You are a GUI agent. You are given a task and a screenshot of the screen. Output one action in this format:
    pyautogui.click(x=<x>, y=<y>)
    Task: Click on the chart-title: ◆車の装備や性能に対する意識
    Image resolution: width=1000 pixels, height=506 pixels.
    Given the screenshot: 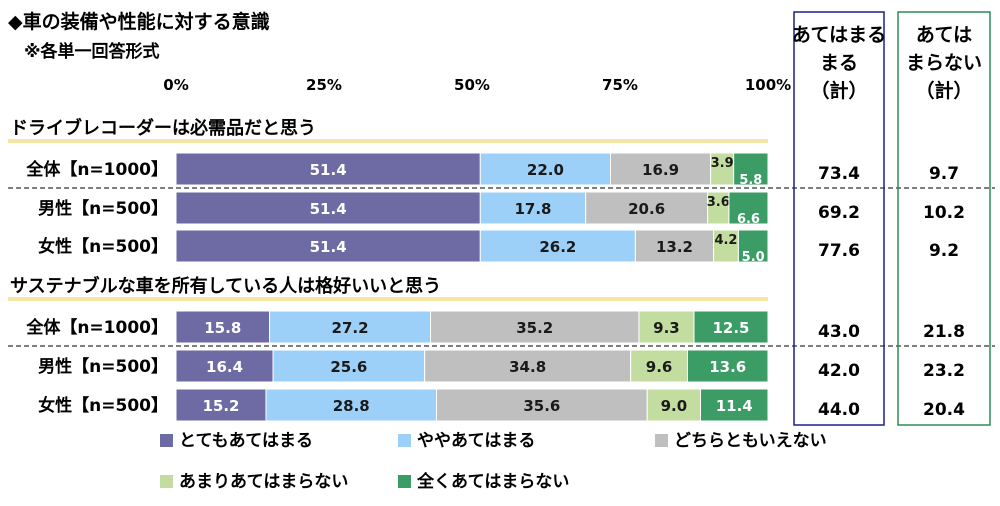 What is the action you would take?
    pyautogui.click(x=139, y=21)
    